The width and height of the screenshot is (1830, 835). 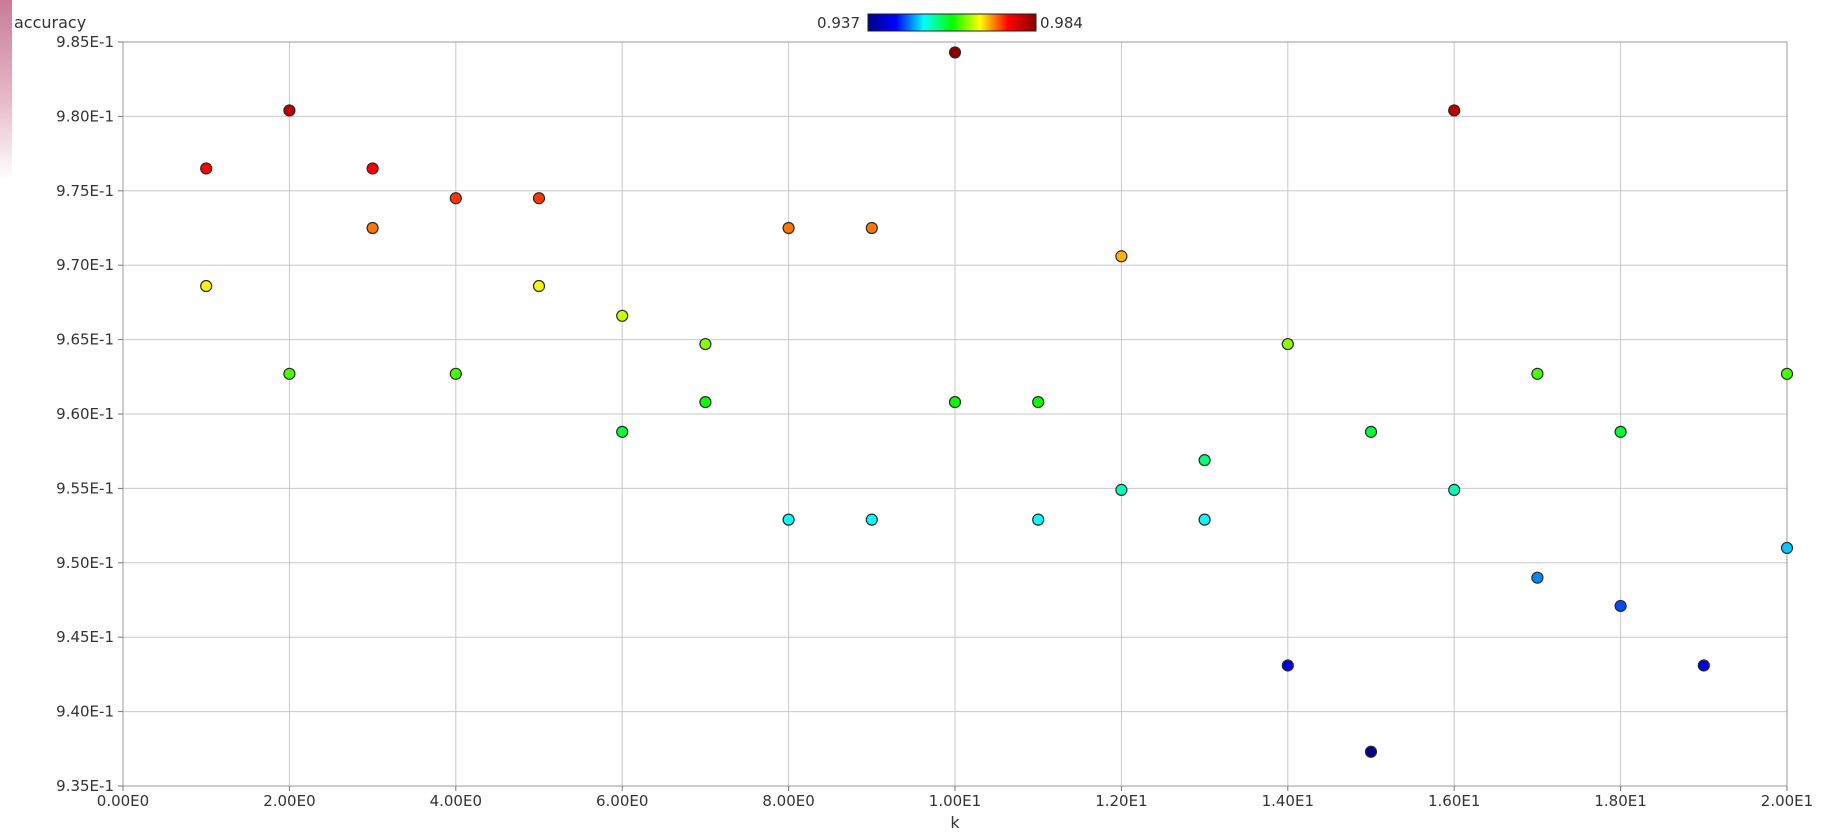 What do you see at coordinates (1061, 23) in the screenshot?
I see `colorbar-max-label: 0.984` at bounding box center [1061, 23].